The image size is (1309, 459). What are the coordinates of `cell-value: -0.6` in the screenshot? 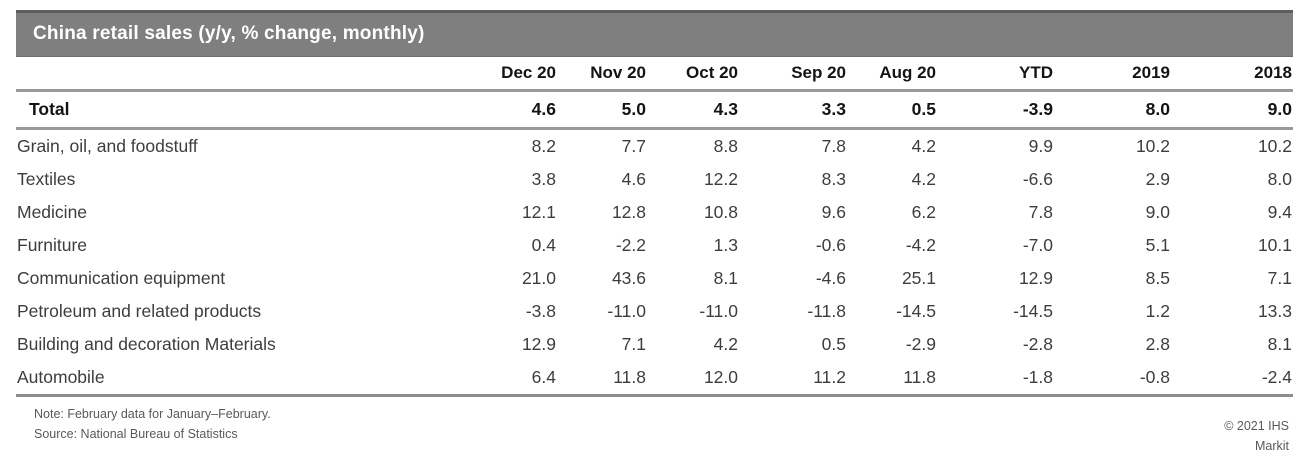 It's located at (830, 245).